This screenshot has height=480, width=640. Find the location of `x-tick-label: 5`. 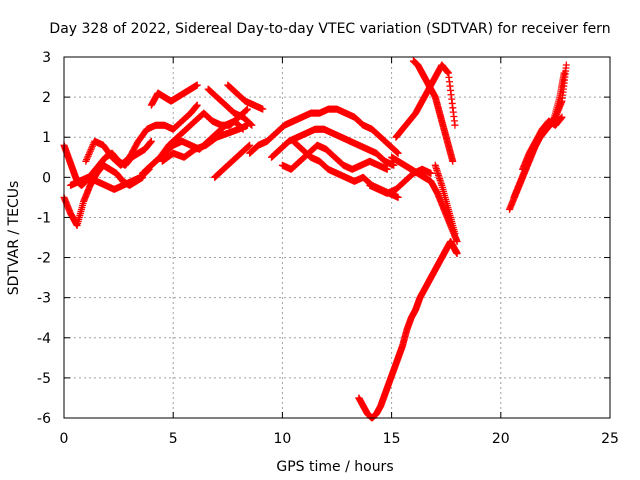

x-tick-label: 5 is located at coordinates (173, 439).